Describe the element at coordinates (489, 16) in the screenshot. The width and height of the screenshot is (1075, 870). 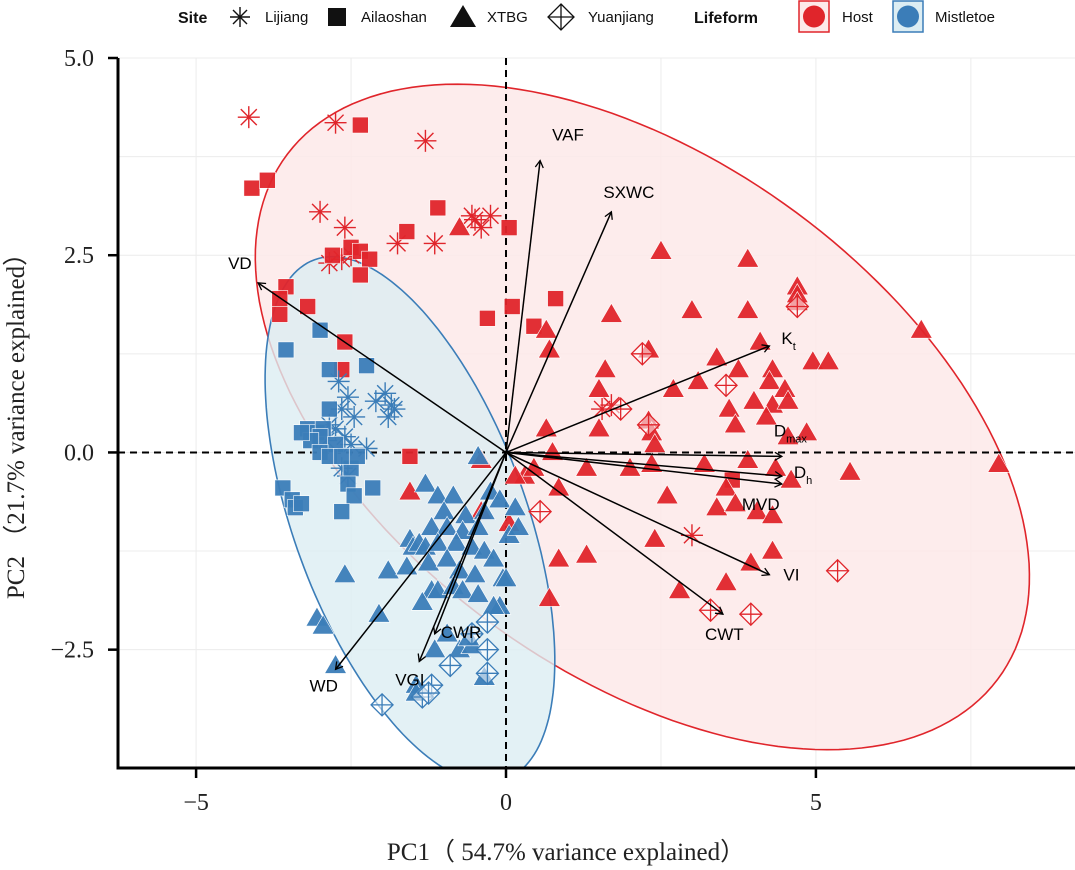
I see `legend-site-xtbg: XTBG` at that location.